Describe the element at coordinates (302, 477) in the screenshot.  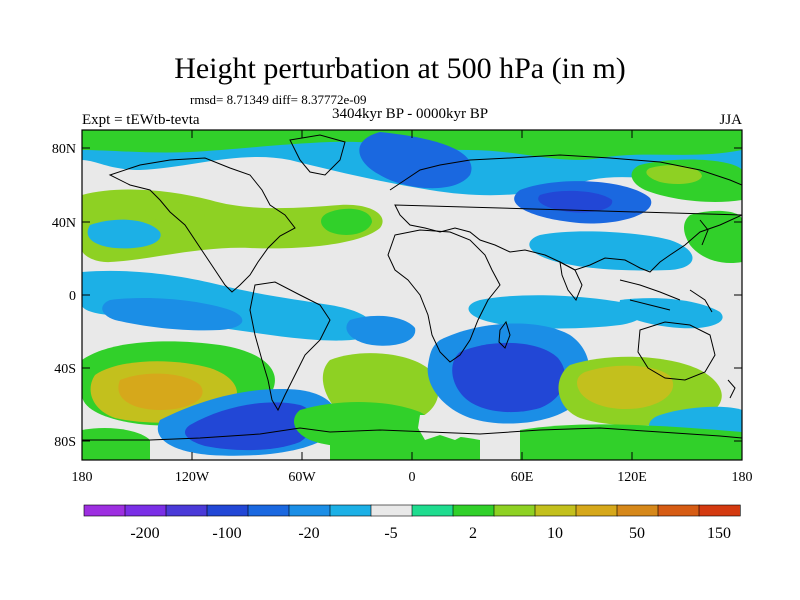
I see `x-tick-60w: 60W` at that location.